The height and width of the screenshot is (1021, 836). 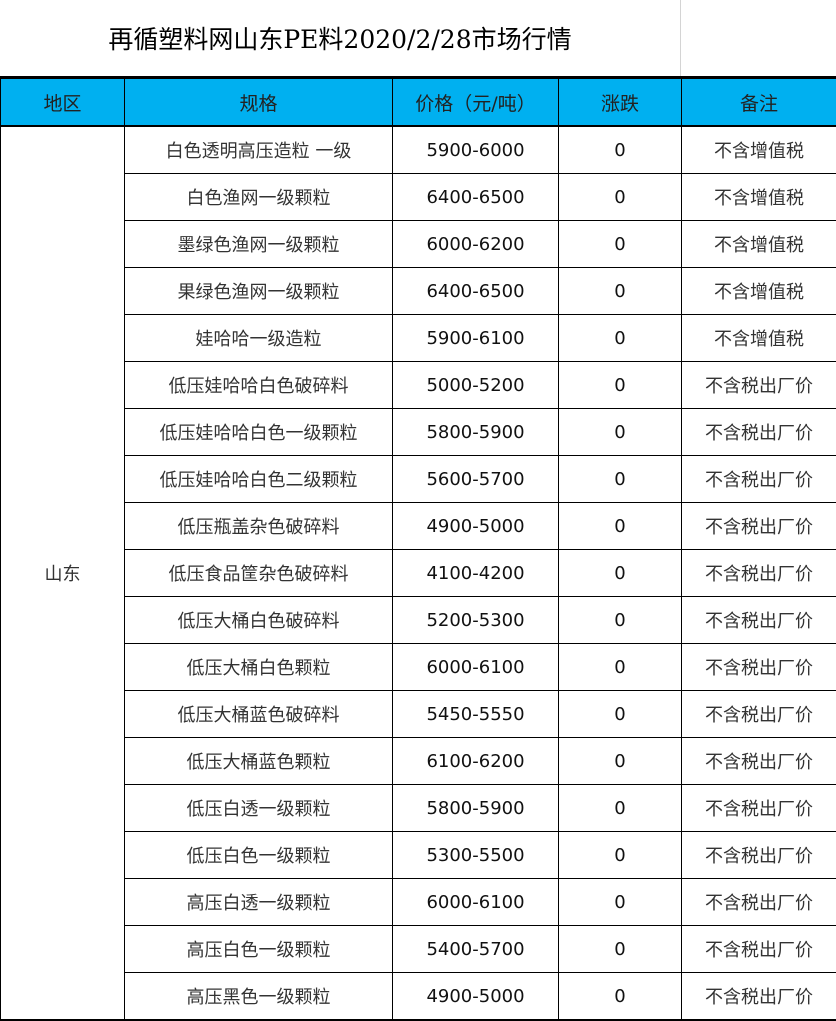 What do you see at coordinates (62, 102) in the screenshot?
I see `header-region: 地区` at bounding box center [62, 102].